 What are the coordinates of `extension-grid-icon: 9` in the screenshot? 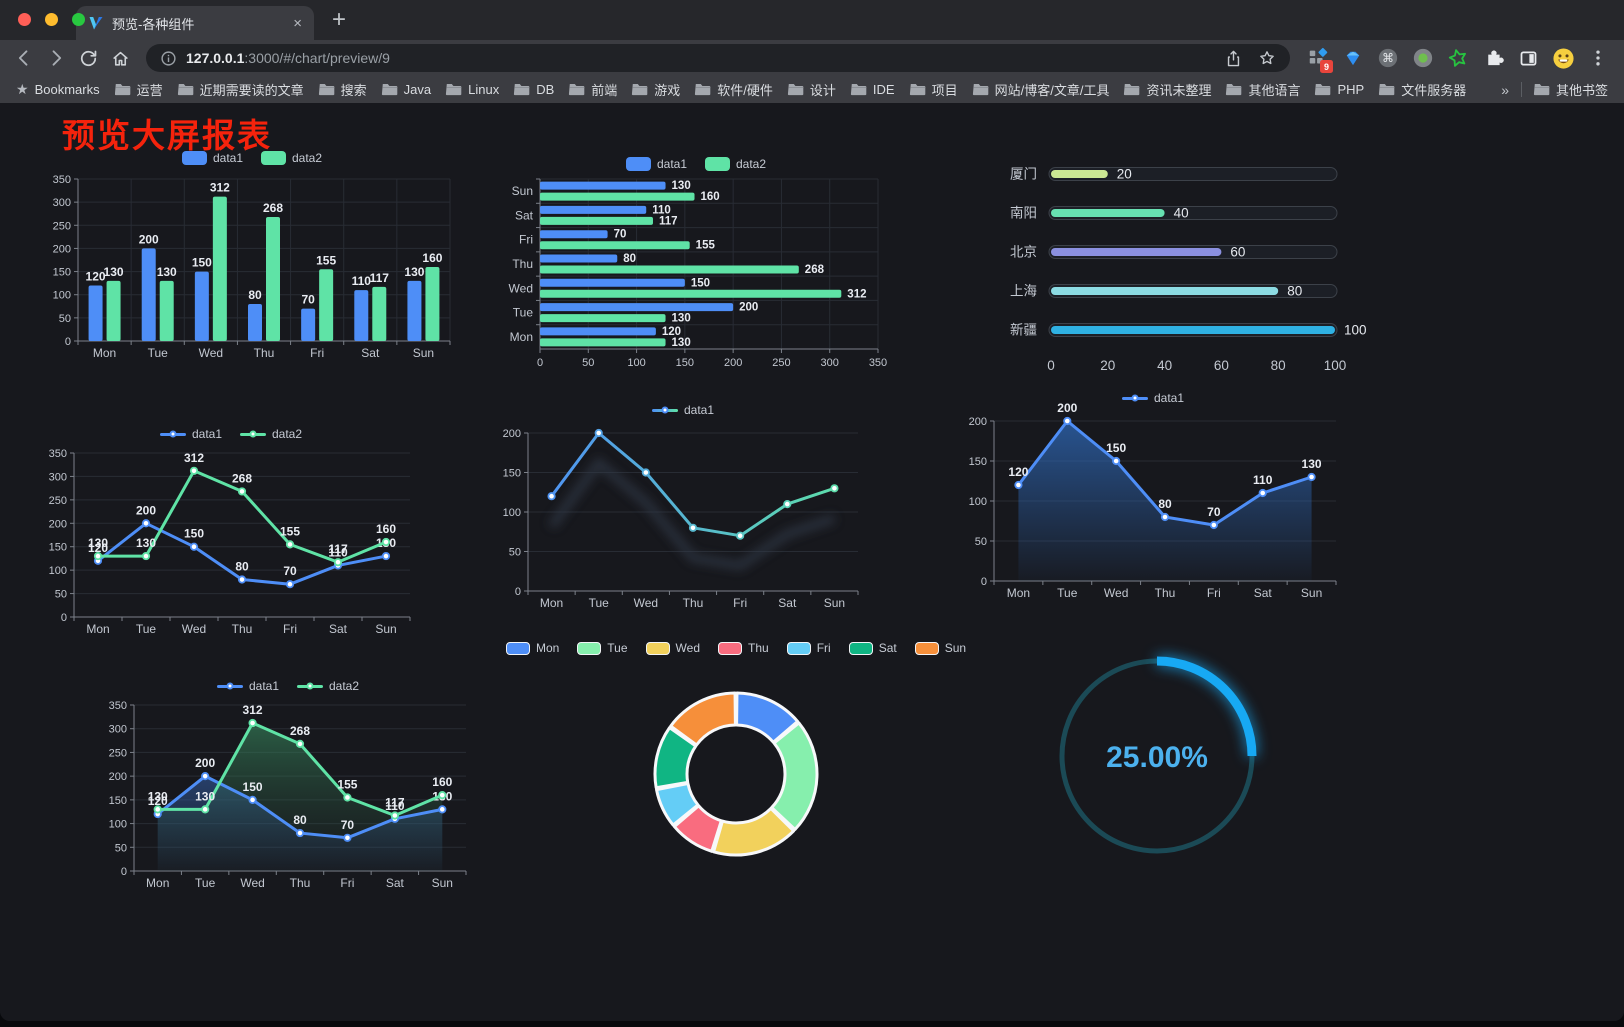 It's located at (1319, 59).